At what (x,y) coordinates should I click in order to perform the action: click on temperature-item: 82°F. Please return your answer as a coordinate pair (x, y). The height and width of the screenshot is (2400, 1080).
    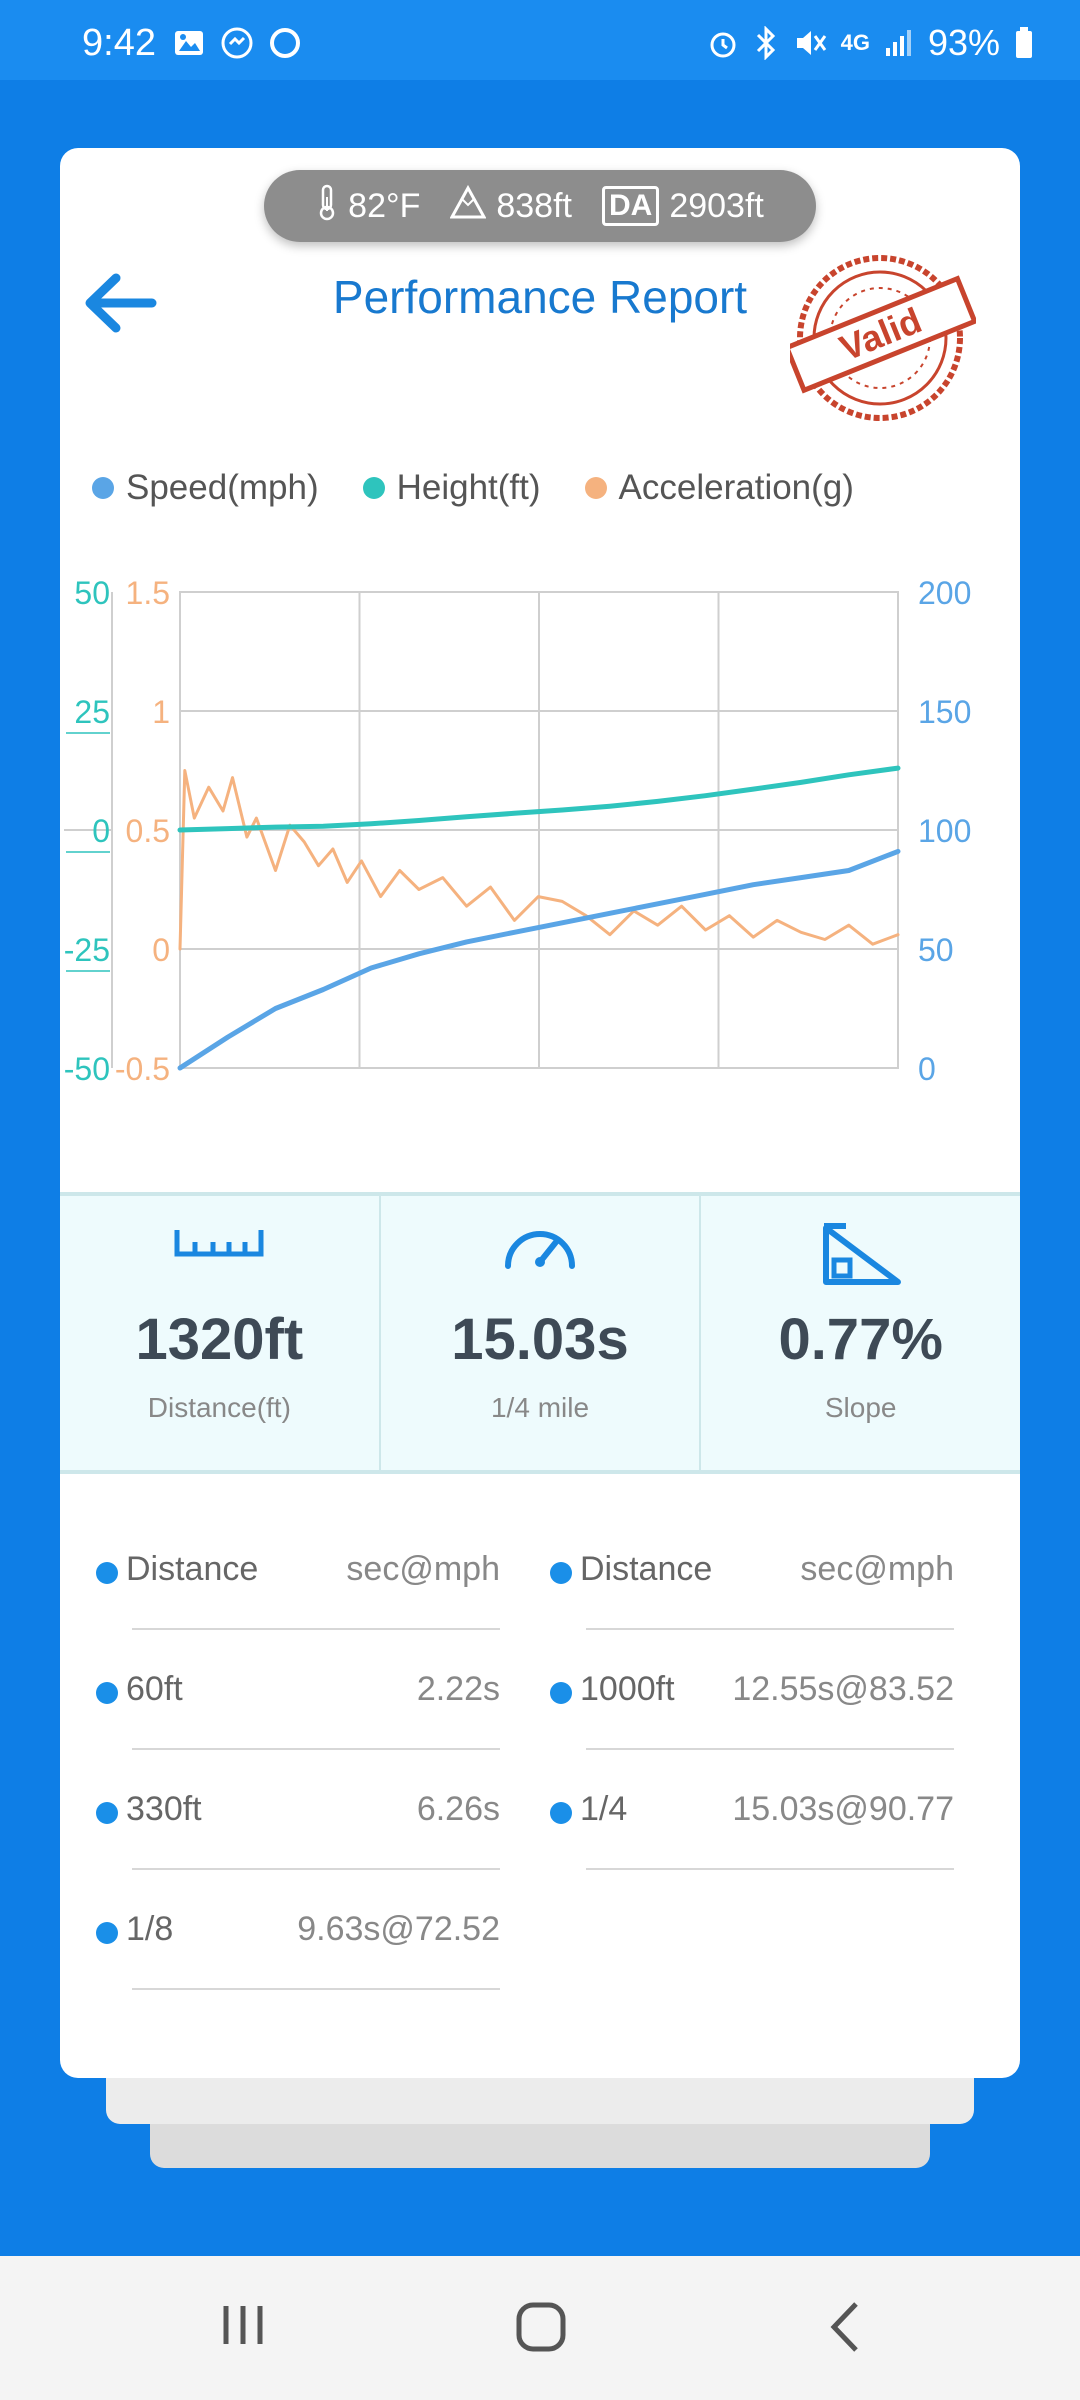
    Looking at the image, I should click on (368, 206).